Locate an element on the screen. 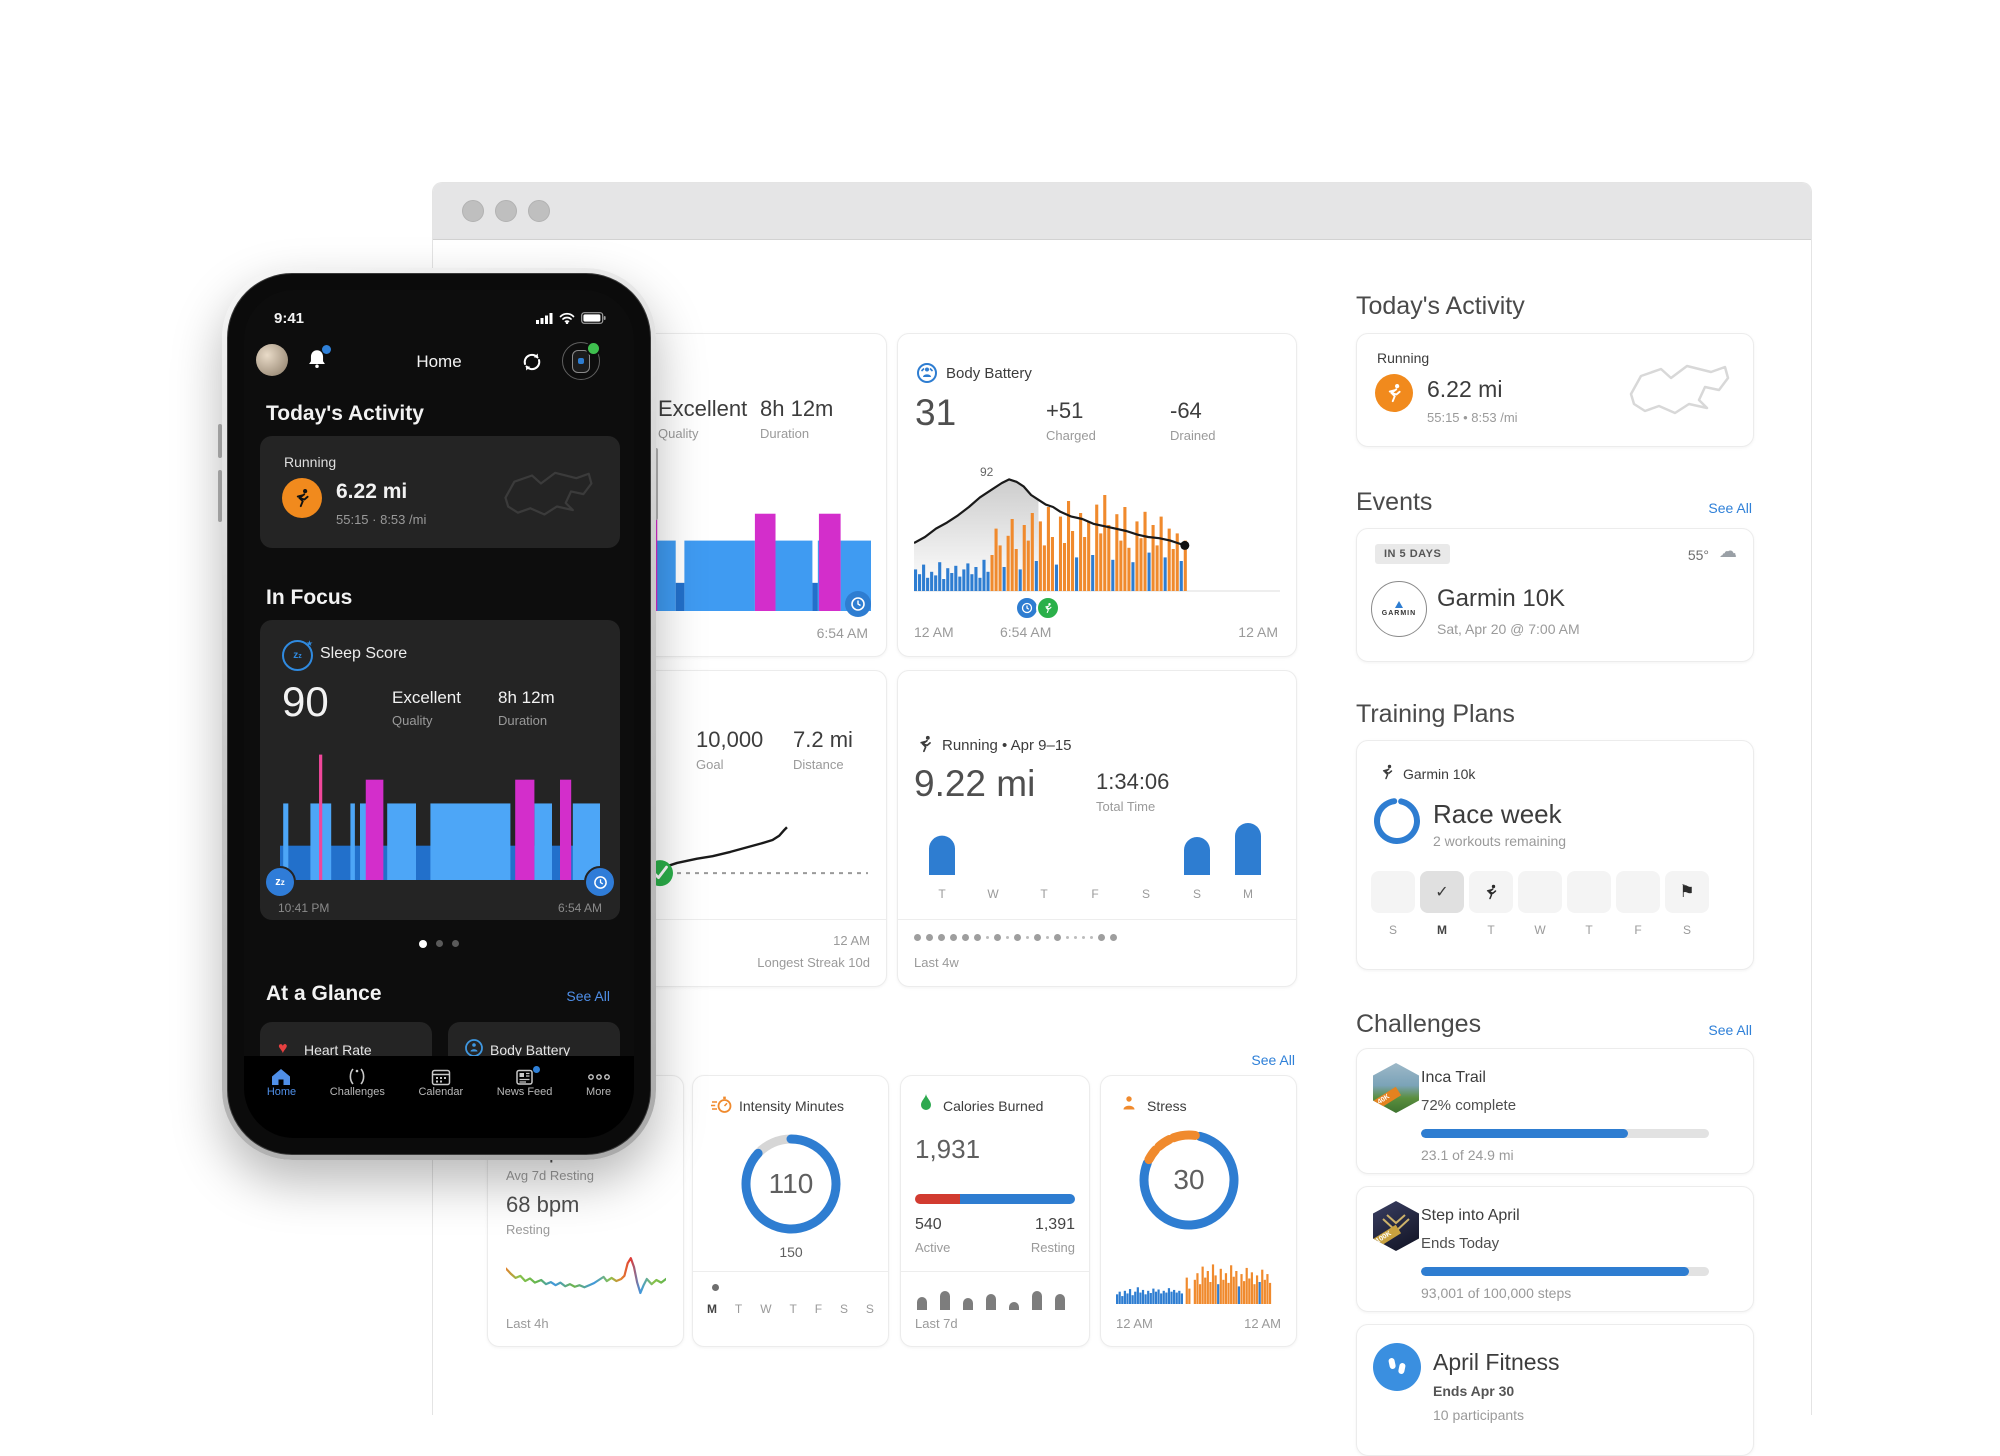 This screenshot has width=2000, height=1456. rc-today-heading: Today's Activity is located at coordinates (1440, 306).